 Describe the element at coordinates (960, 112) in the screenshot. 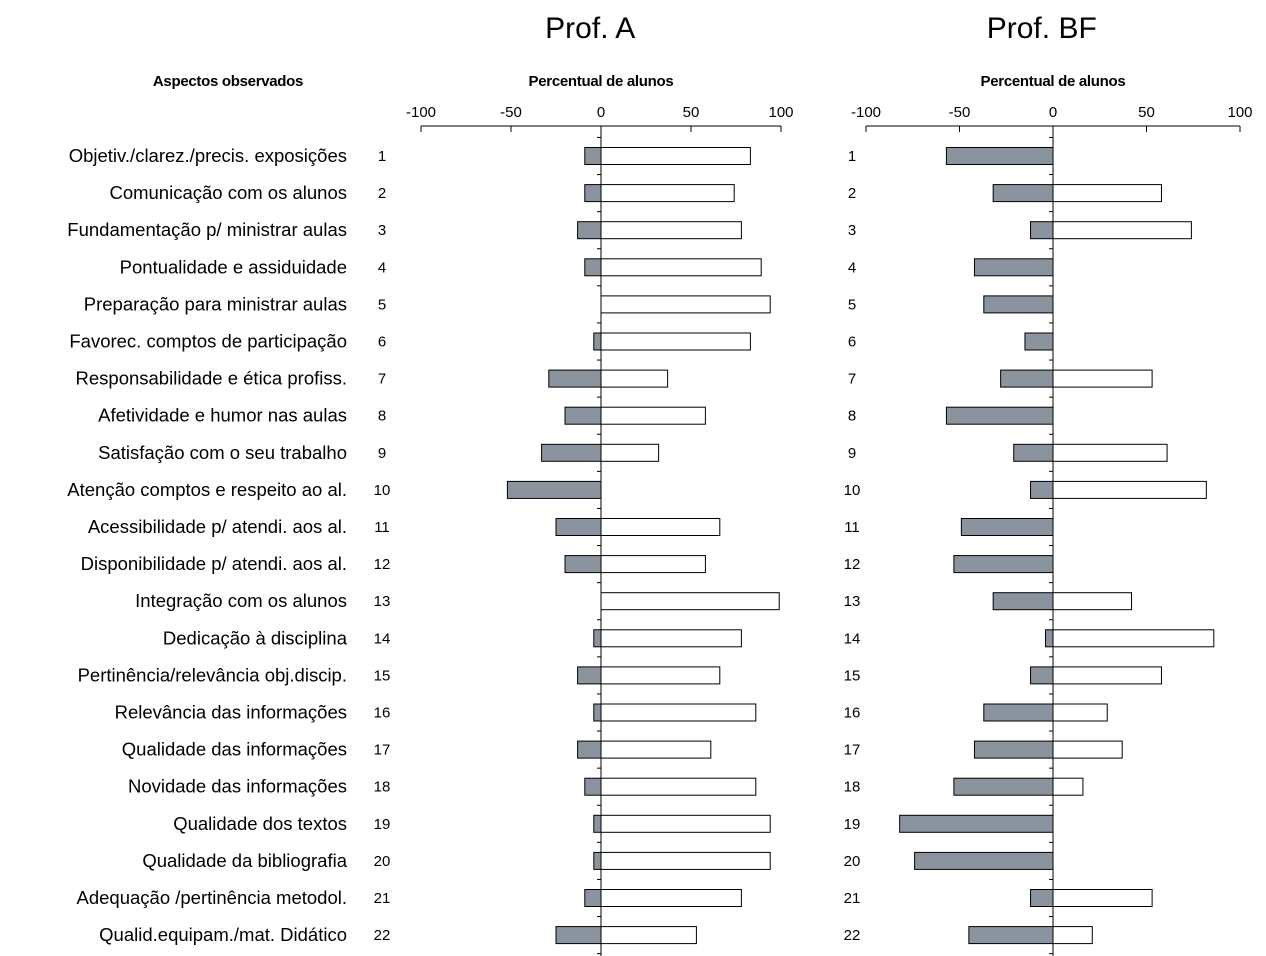

I see `x-tick-label: -50` at that location.